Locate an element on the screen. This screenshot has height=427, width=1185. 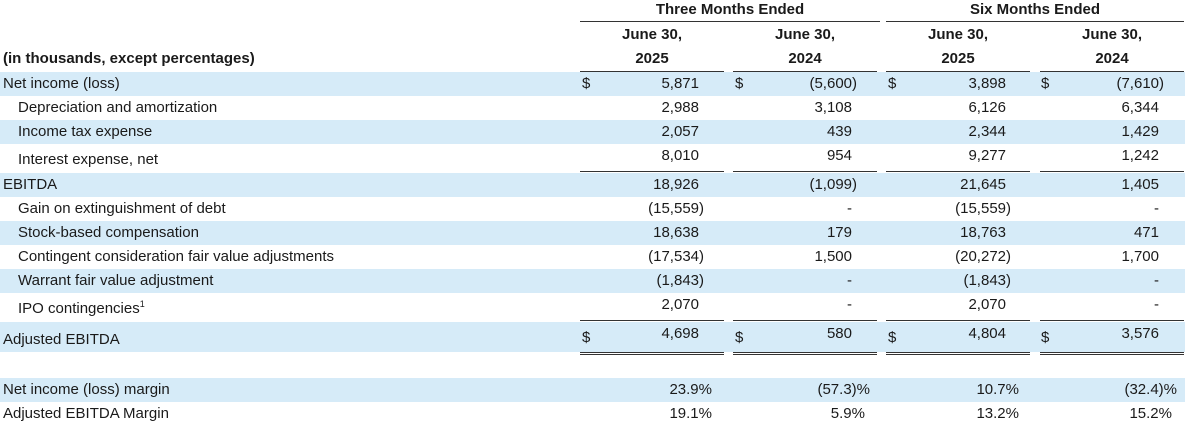
row-label: Adjusted EBITDA Margin is located at coordinates (86, 413).